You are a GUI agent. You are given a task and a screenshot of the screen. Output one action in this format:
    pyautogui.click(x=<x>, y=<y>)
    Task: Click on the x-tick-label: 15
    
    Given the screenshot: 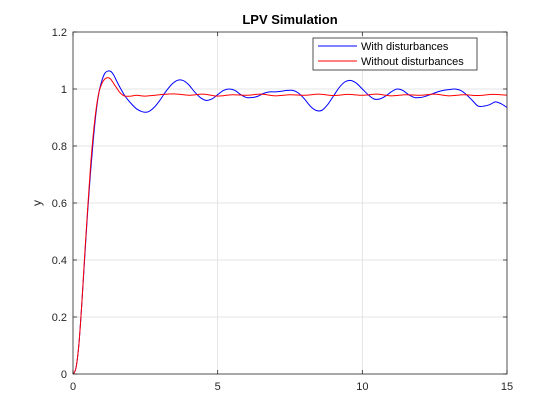 What is the action you would take?
    pyautogui.click(x=507, y=387)
    